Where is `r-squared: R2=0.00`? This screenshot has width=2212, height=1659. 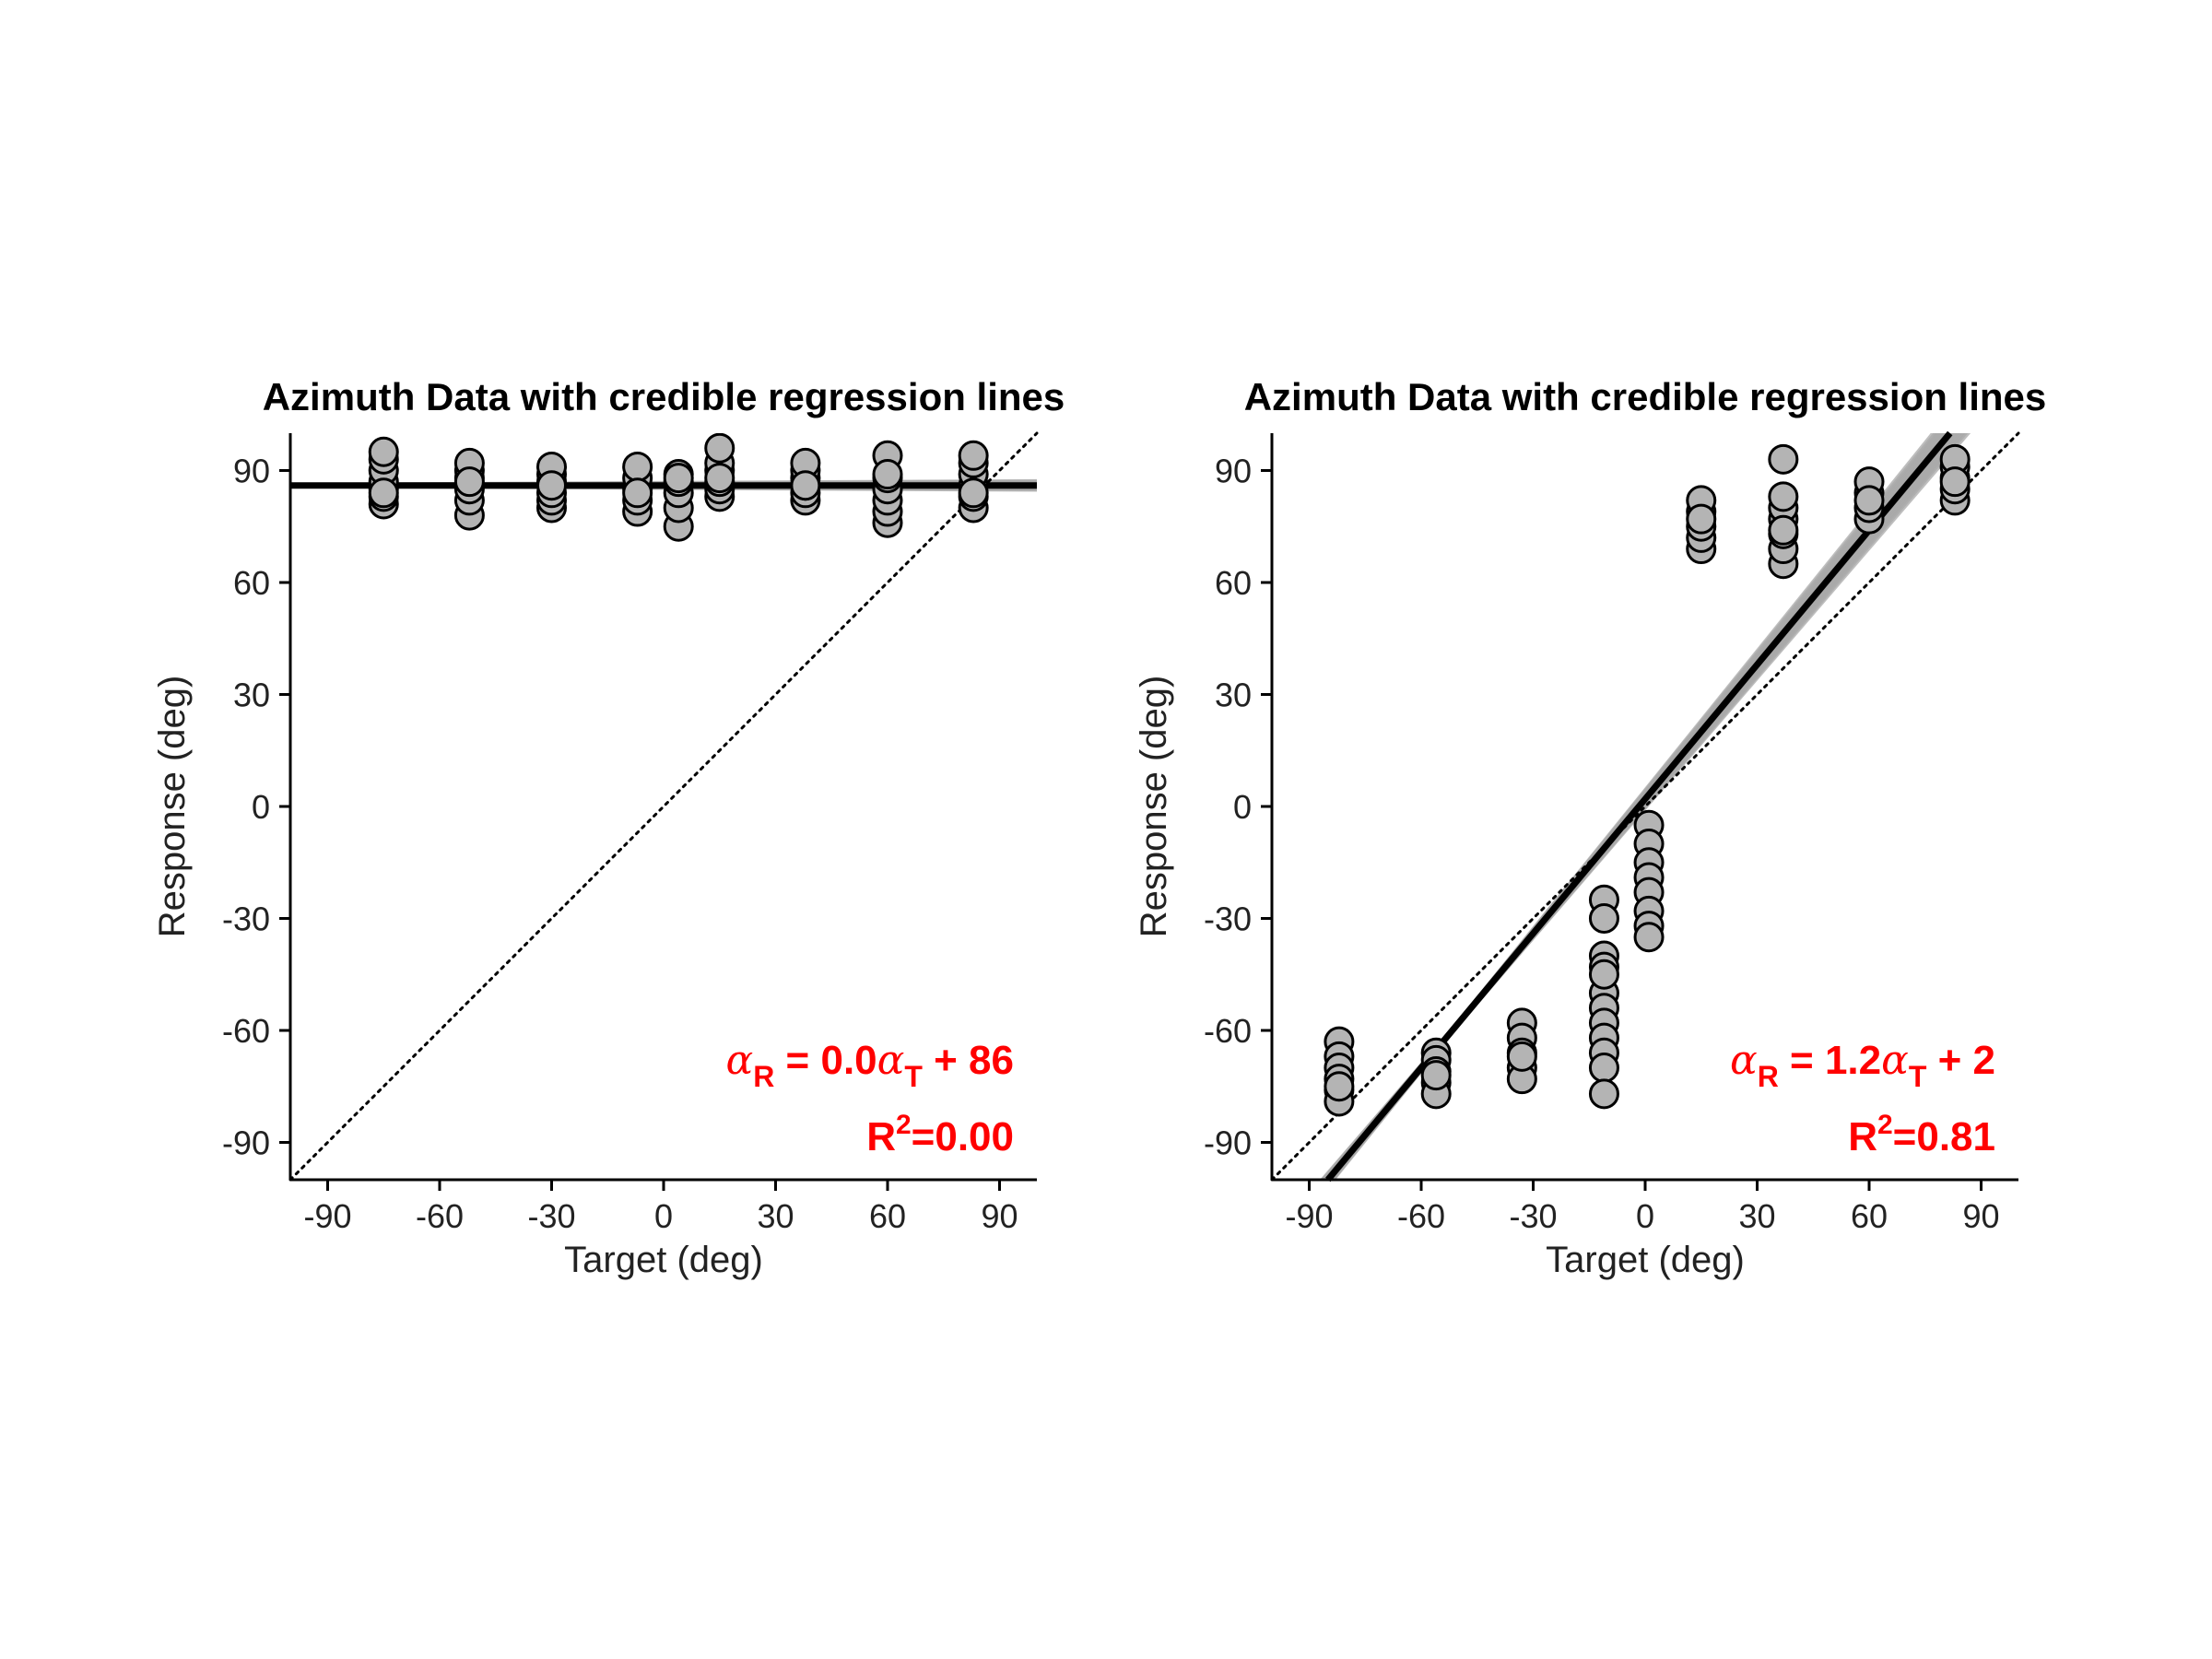
r-squared: R2=0.00 is located at coordinates (940, 1134).